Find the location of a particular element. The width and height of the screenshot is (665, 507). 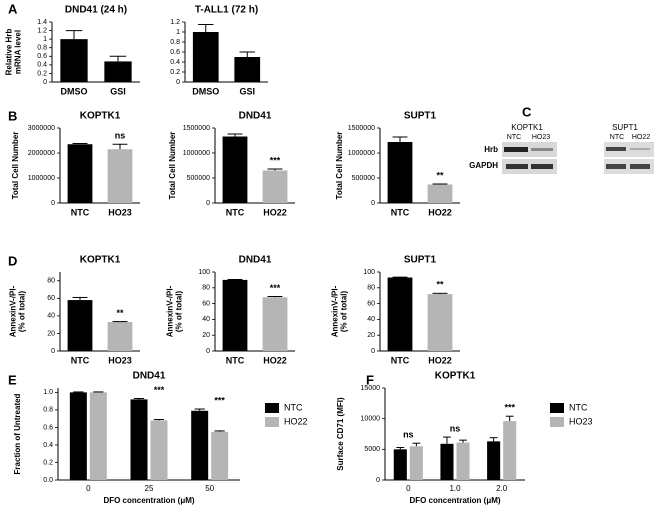

chart-title: DND41 (24 h) is located at coordinates (96, 10).